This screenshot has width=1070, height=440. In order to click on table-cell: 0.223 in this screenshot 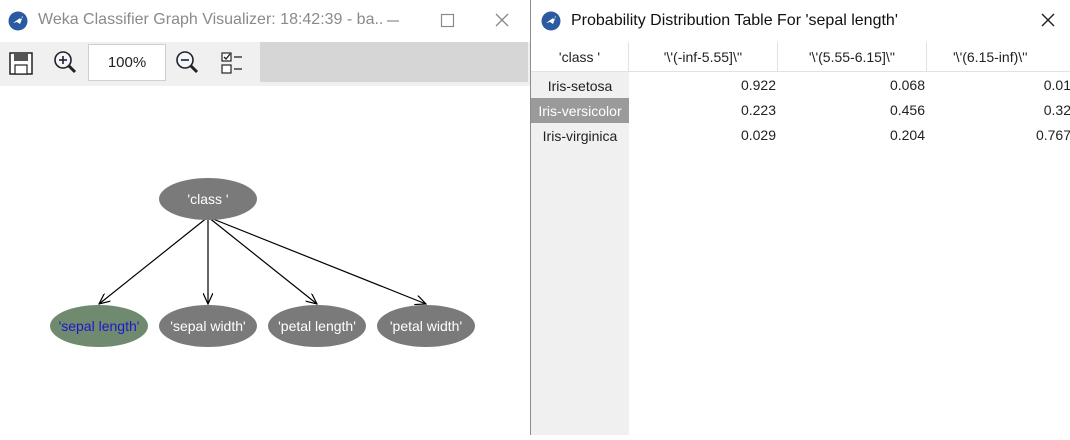, I will do `click(758, 110)`.